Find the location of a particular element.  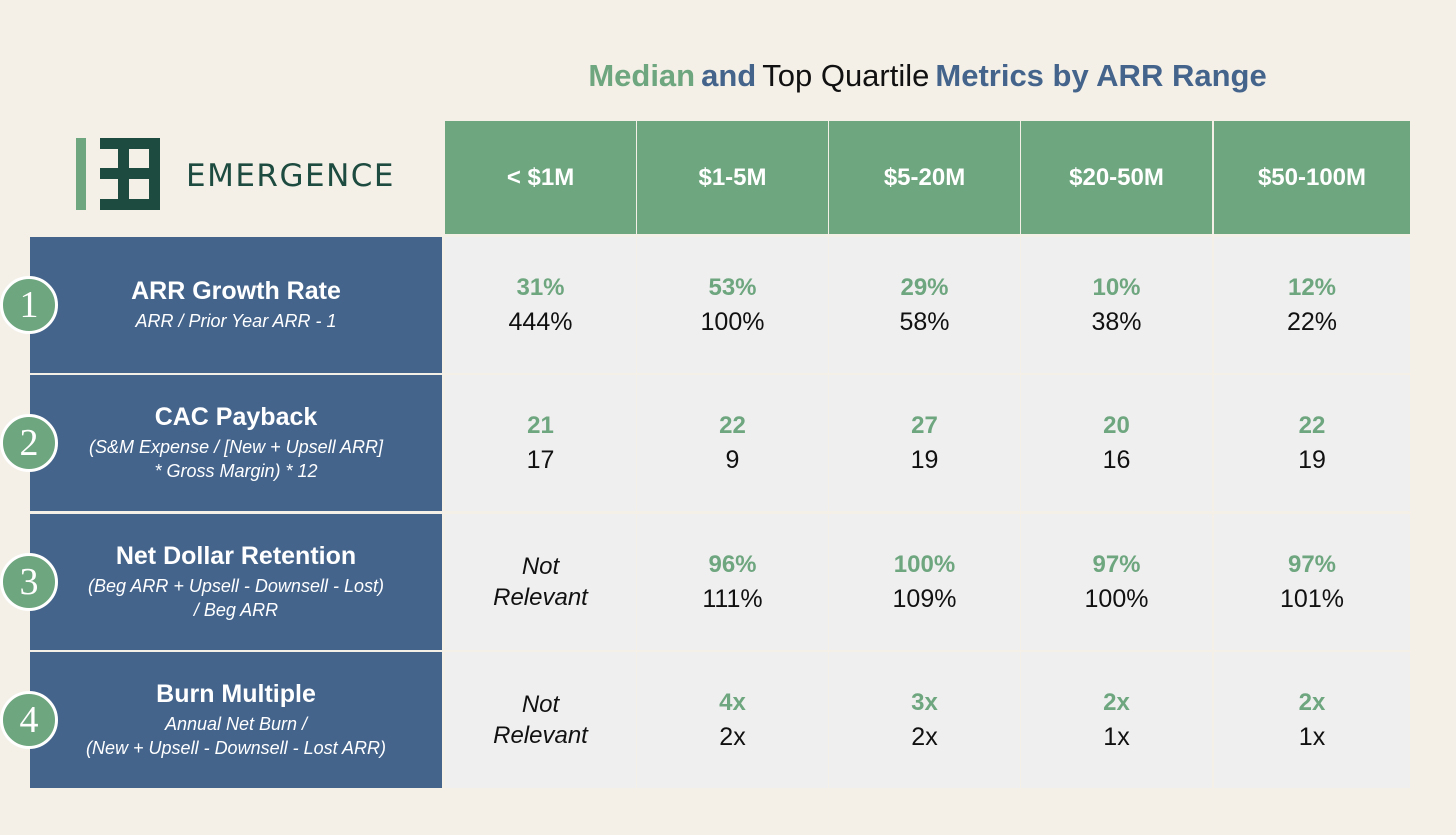

table-cell: 20 16 is located at coordinates (1116, 443).